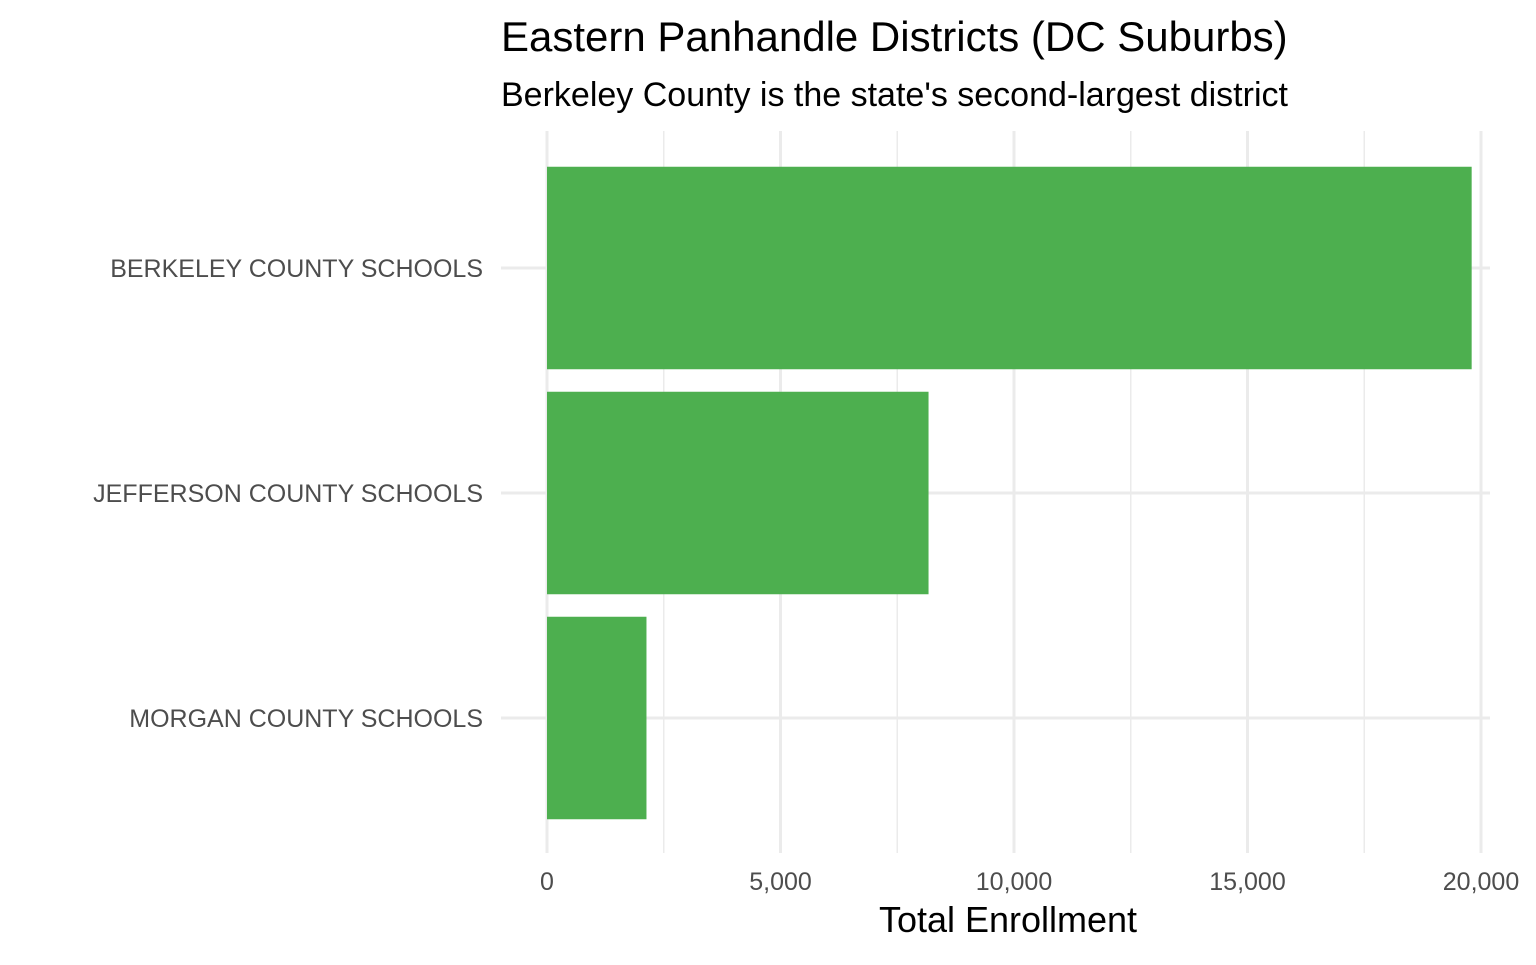 This screenshot has height=965, width=1536. I want to click on x-tick-labels: 0 5,000 10,000 15,000 20,000, so click(1029, 882).